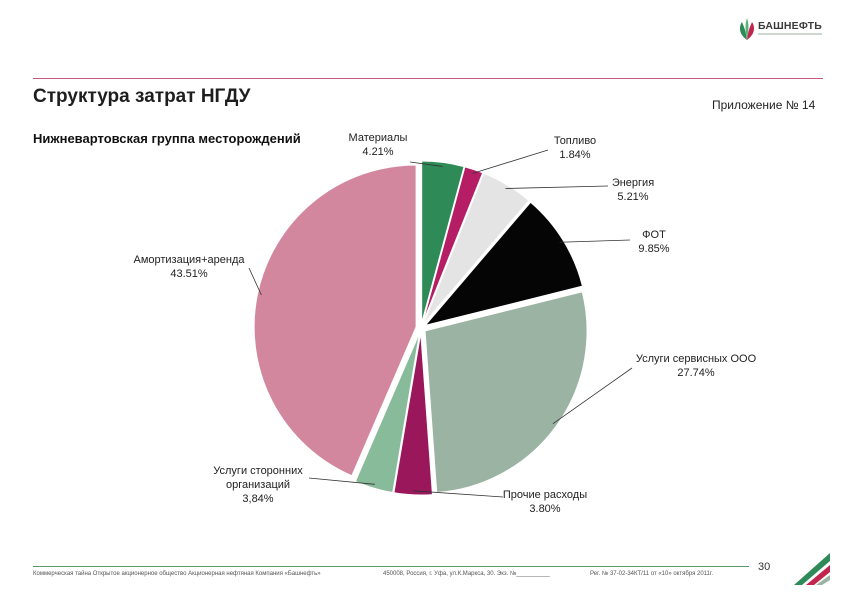  I want to click on slice-value-прочие-расходы: 3.80%, so click(544, 509).